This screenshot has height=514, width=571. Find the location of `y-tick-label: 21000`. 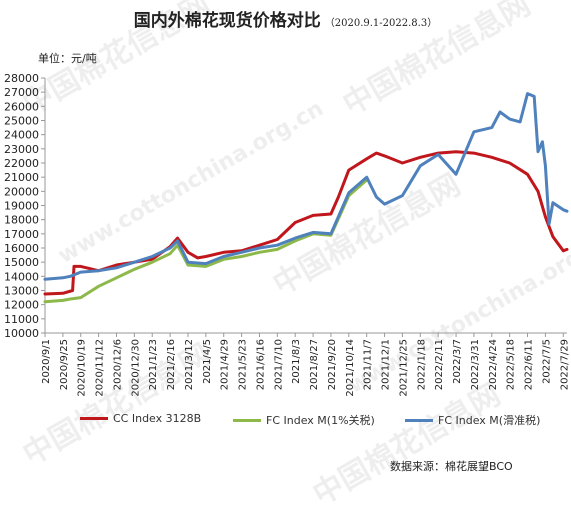

y-tick-label: 21000 is located at coordinates (21, 177).